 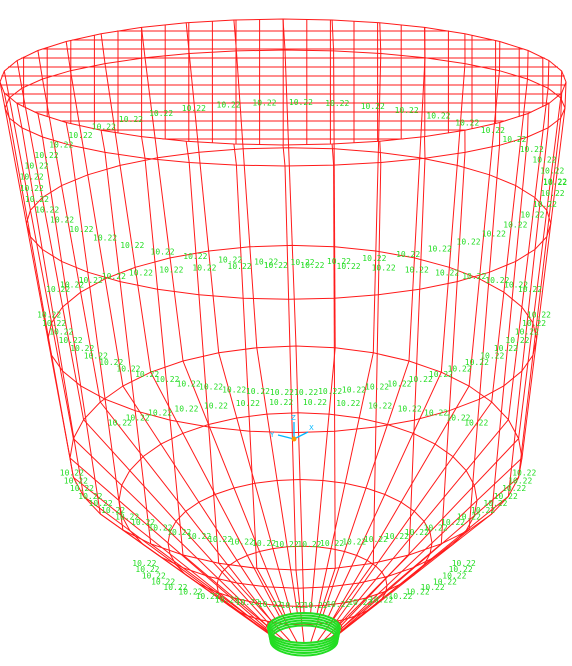 I want to click on x-axis-line, so click(x=301, y=435).